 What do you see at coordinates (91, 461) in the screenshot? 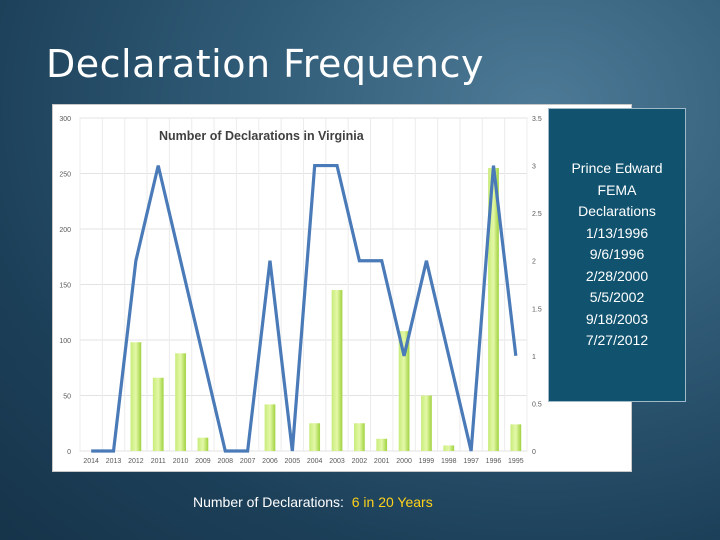
I see `x-tick-label: 2014` at bounding box center [91, 461].